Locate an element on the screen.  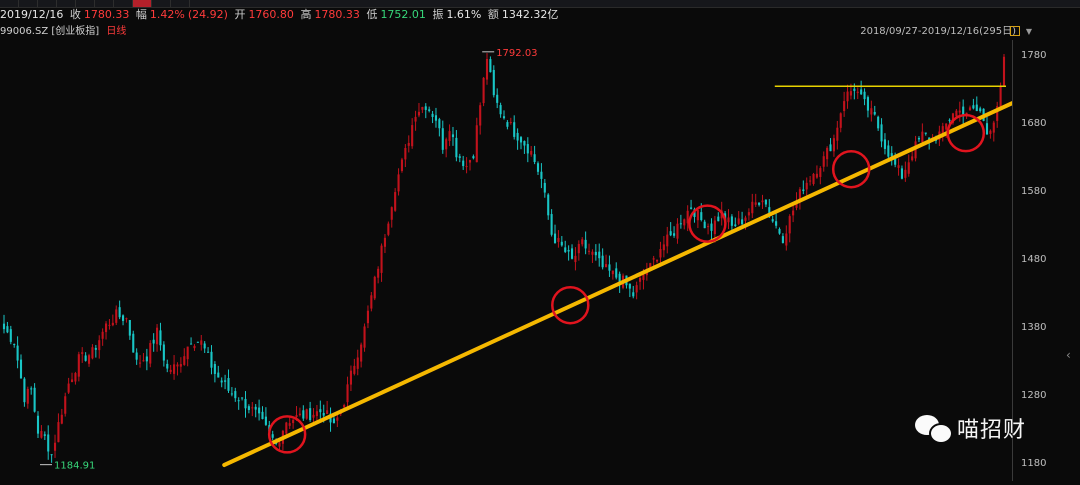
touch-circle is located at coordinates (570, 305).